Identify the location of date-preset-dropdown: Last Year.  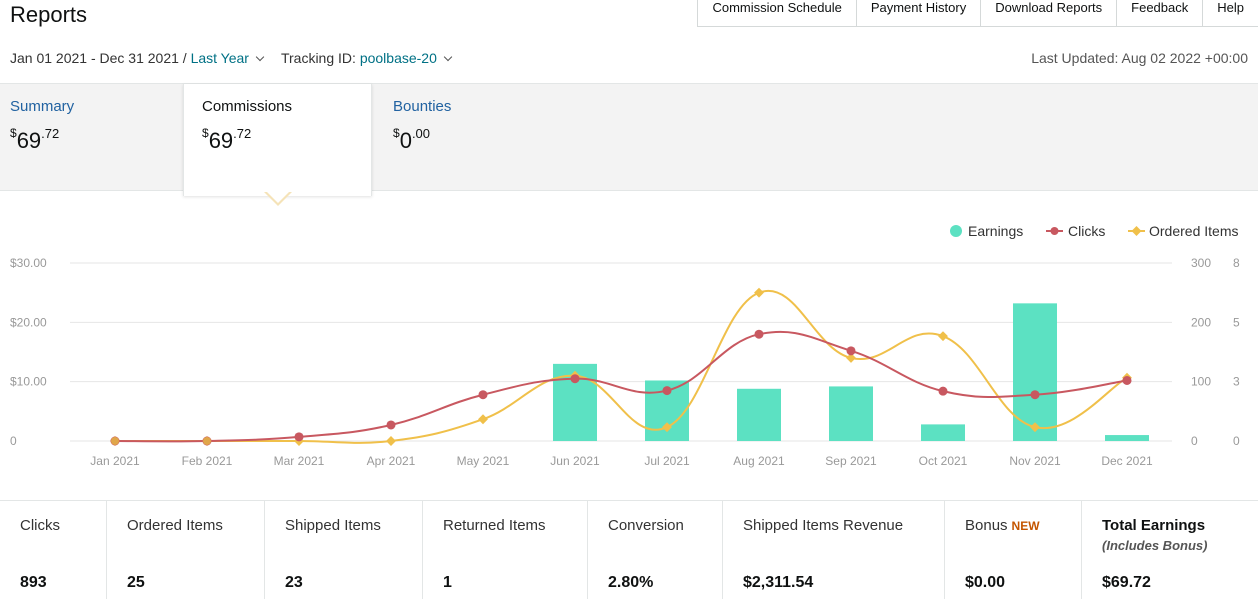
(228, 58).